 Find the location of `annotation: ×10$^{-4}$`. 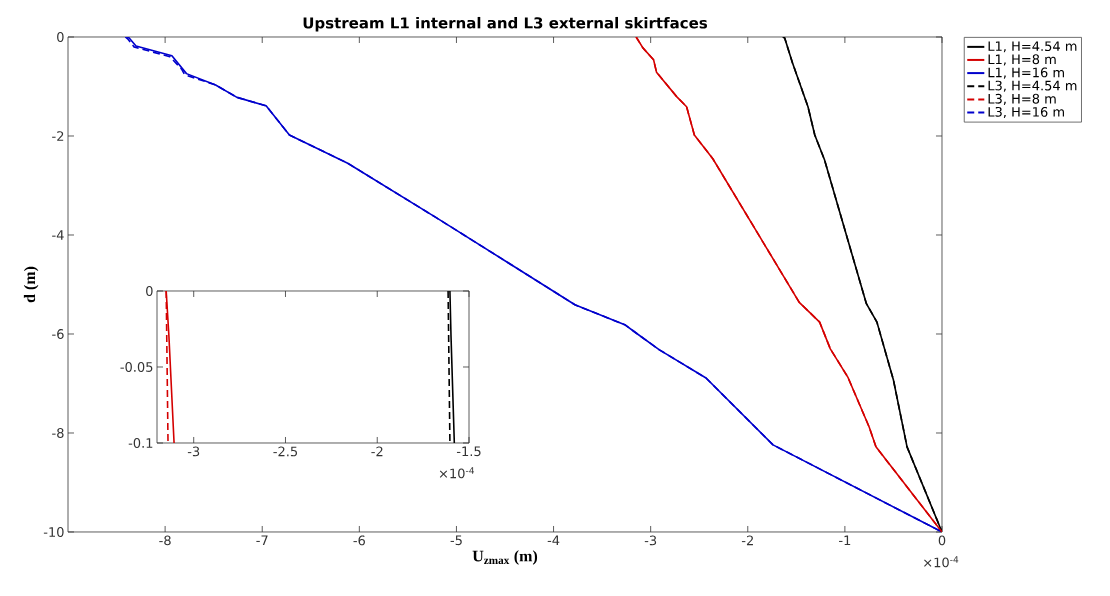

annotation: ×10$^{-4}$ is located at coordinates (457, 473).